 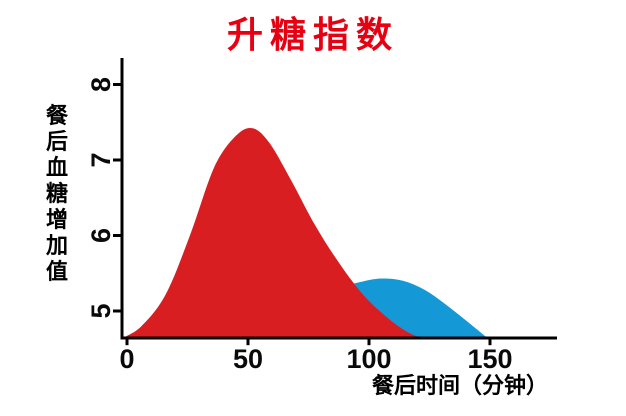 I want to click on y-tick-label: 6, so click(x=101, y=235).